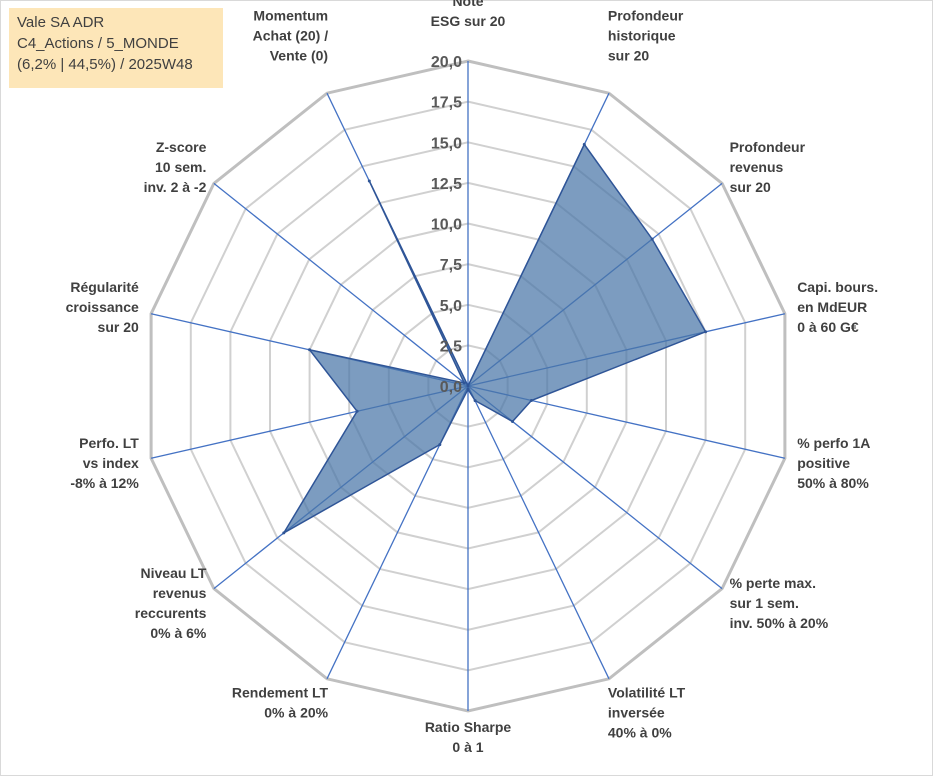  Describe the element at coordinates (647, 712) in the screenshot. I see `axis-label: Volatilité LT inversée 40% à 0%` at that location.